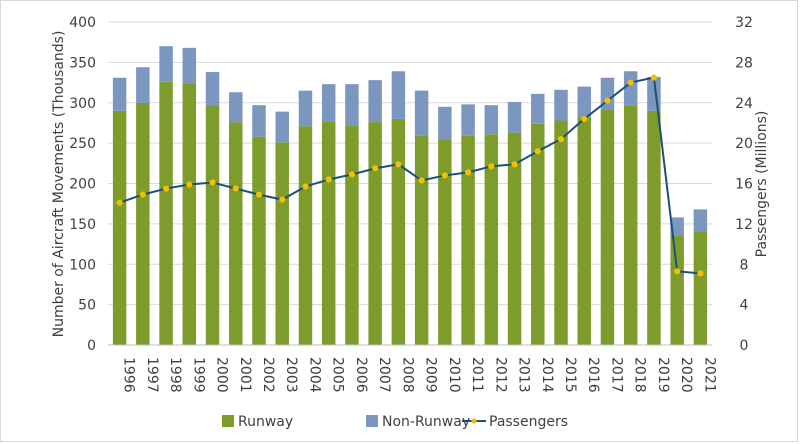 This screenshot has height=444, width=800. Describe the element at coordinates (82, 104) in the screenshot. I see `y-tick-label: 300` at that location.